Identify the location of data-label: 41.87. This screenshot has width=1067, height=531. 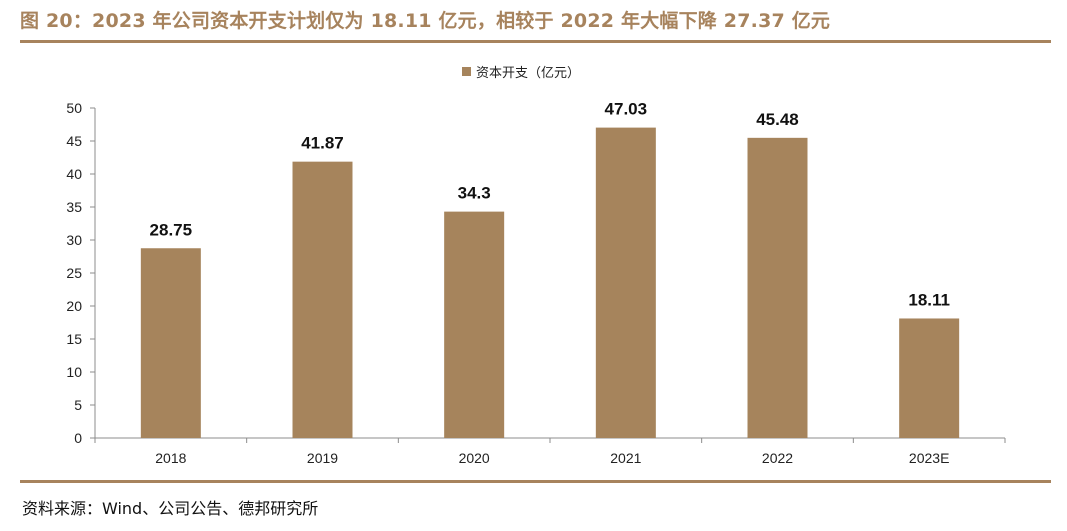
(322, 143).